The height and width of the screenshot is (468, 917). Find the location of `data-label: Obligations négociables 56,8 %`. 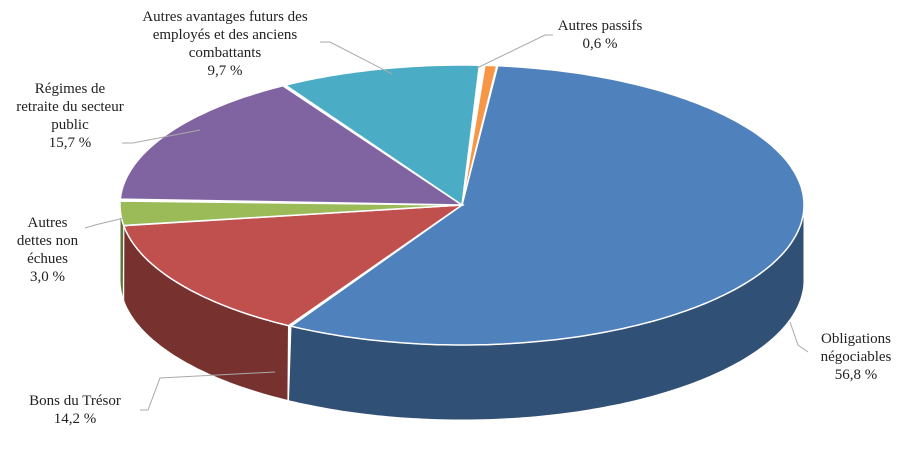

data-label: Obligations négociables 56,8 % is located at coordinates (856, 357).